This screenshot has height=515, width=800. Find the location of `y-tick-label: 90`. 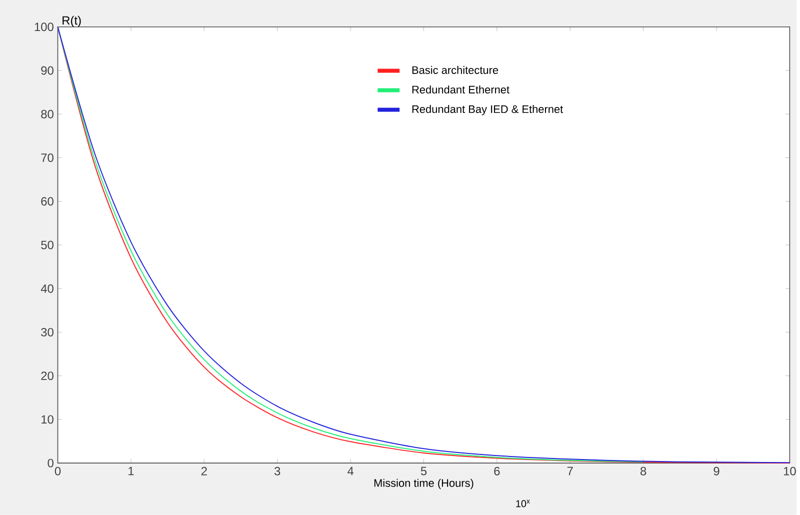

y-tick-label: 90 is located at coordinates (47, 70).